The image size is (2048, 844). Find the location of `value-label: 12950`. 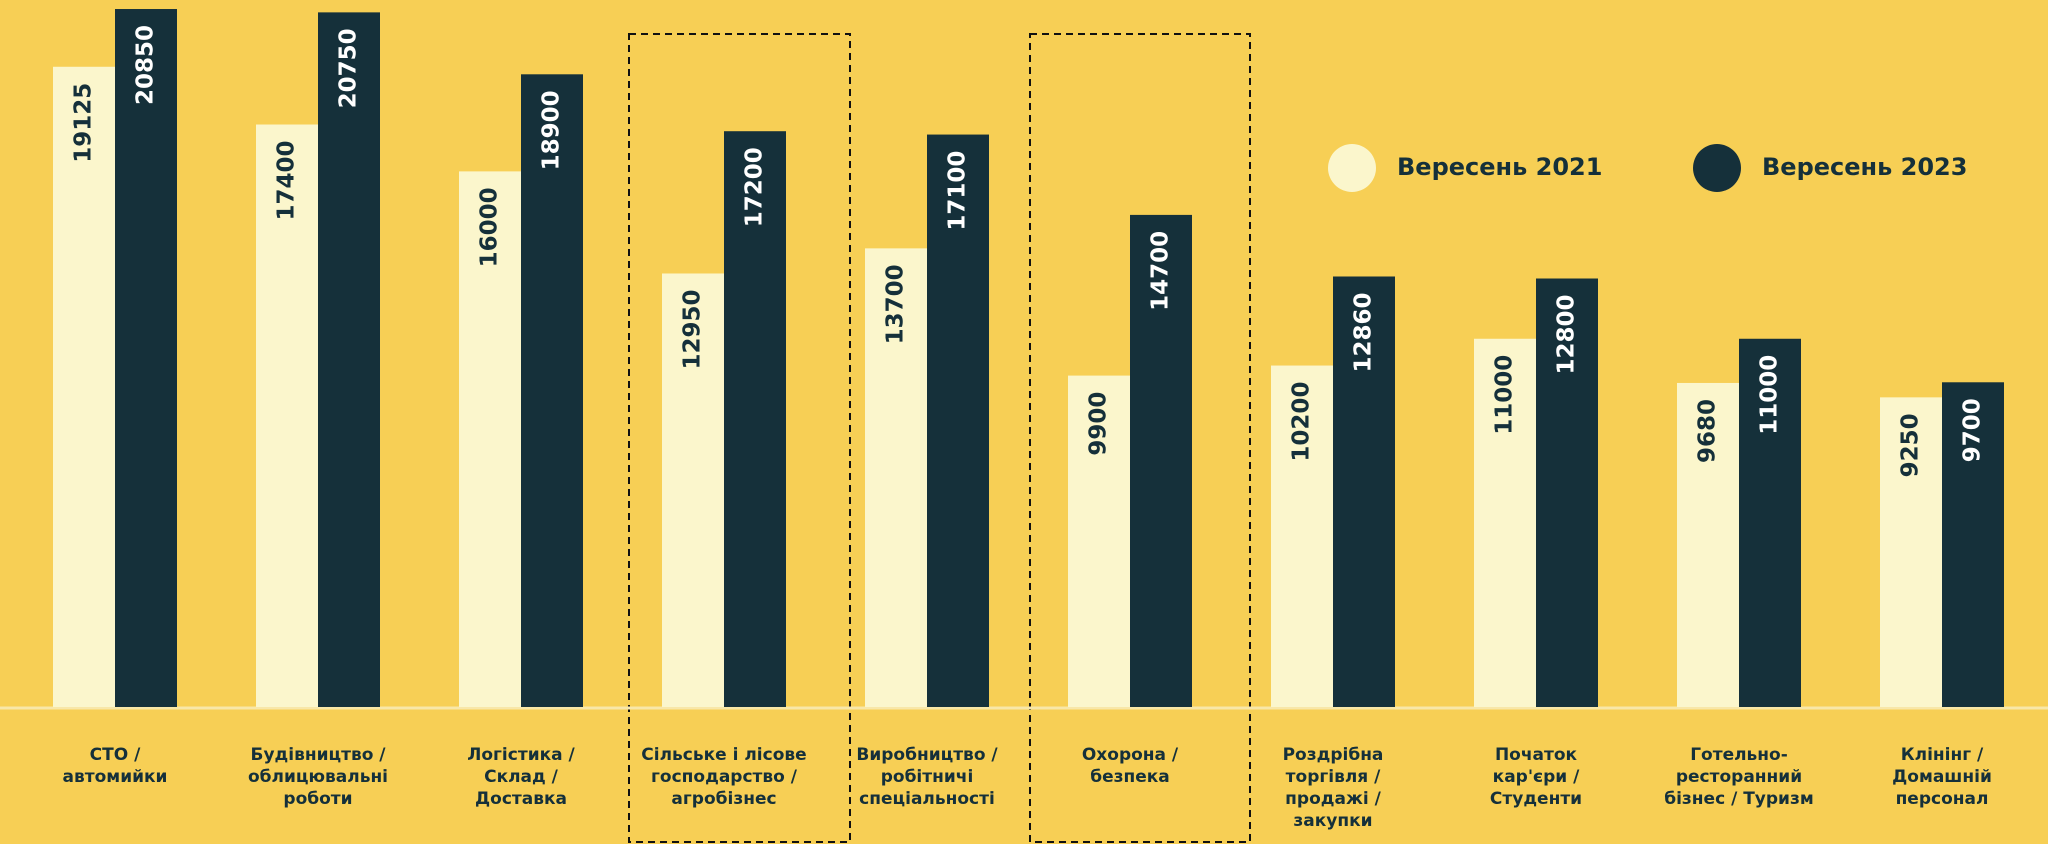

value-label: 12950 is located at coordinates (693, 329).